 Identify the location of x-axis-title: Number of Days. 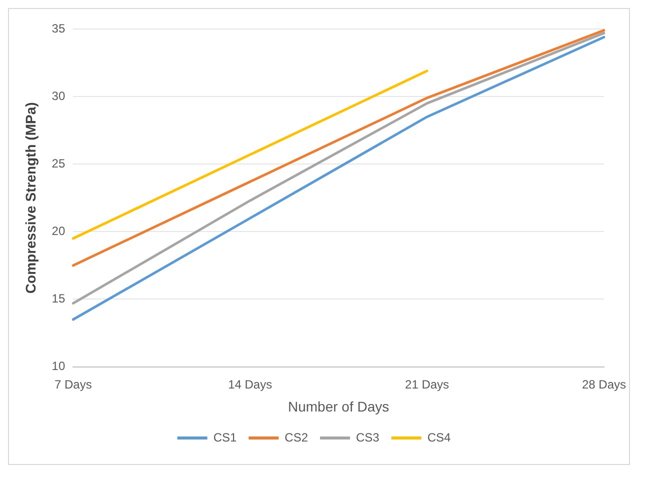
(339, 406).